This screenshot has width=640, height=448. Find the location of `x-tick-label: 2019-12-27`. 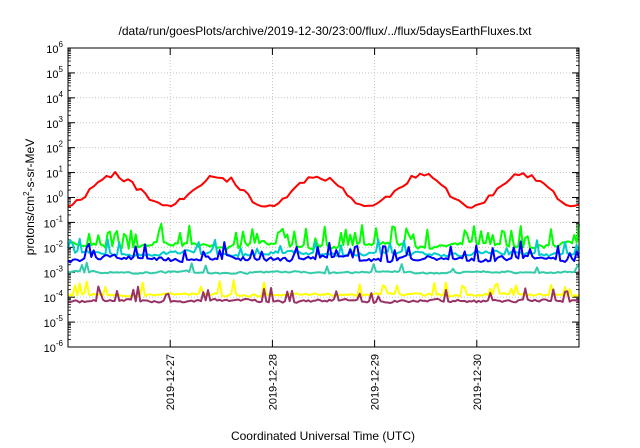

x-tick-label: 2019-12-27 is located at coordinates (171, 382).